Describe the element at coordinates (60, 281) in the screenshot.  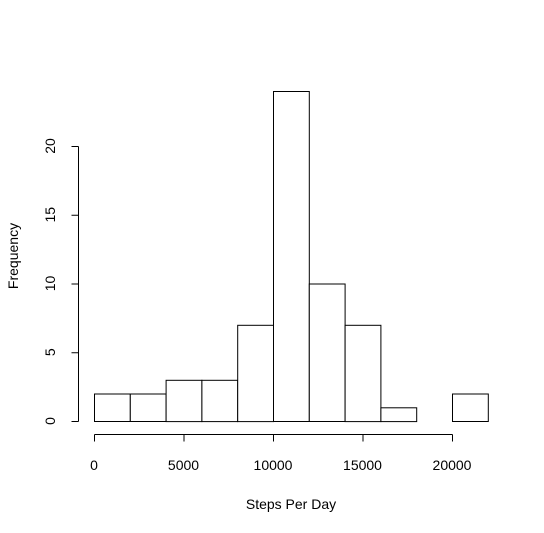
I see `y-axis: 0 5 10 15 20` at that location.